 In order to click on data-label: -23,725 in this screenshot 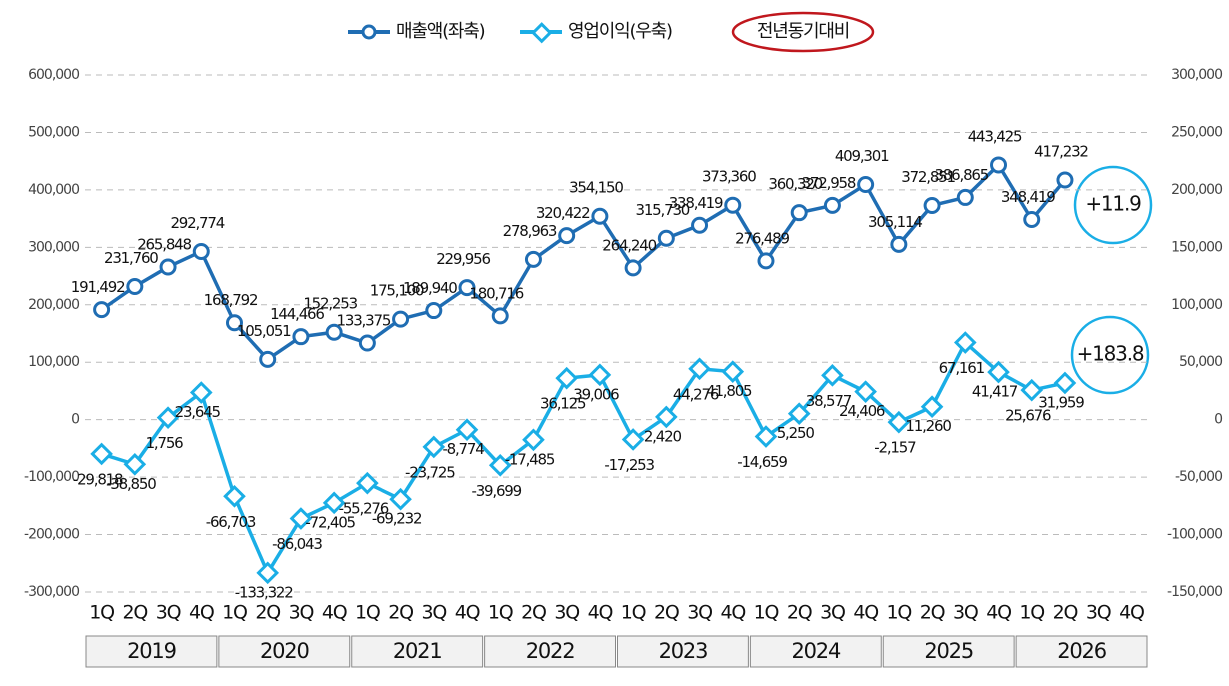, I will do `click(430, 472)`.